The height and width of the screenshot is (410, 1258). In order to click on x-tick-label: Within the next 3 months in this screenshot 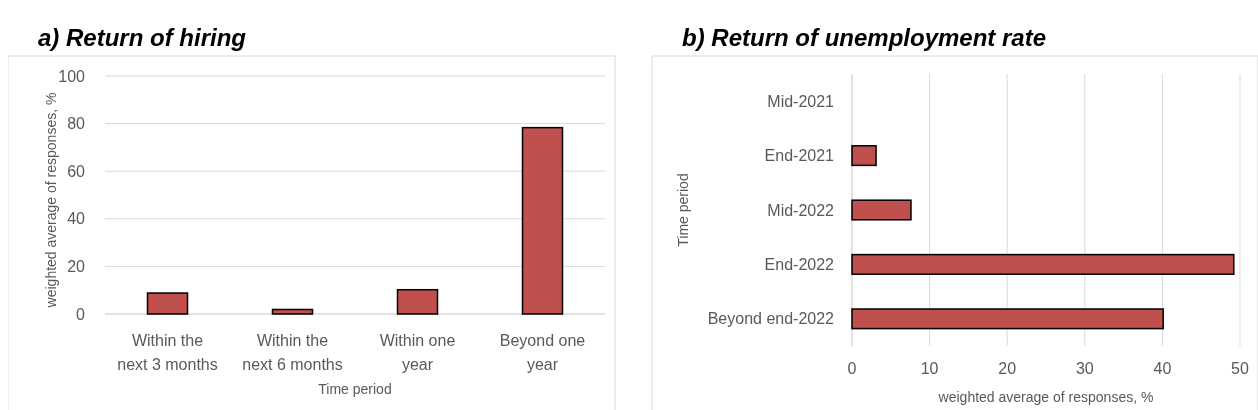, I will do `click(167, 352)`.